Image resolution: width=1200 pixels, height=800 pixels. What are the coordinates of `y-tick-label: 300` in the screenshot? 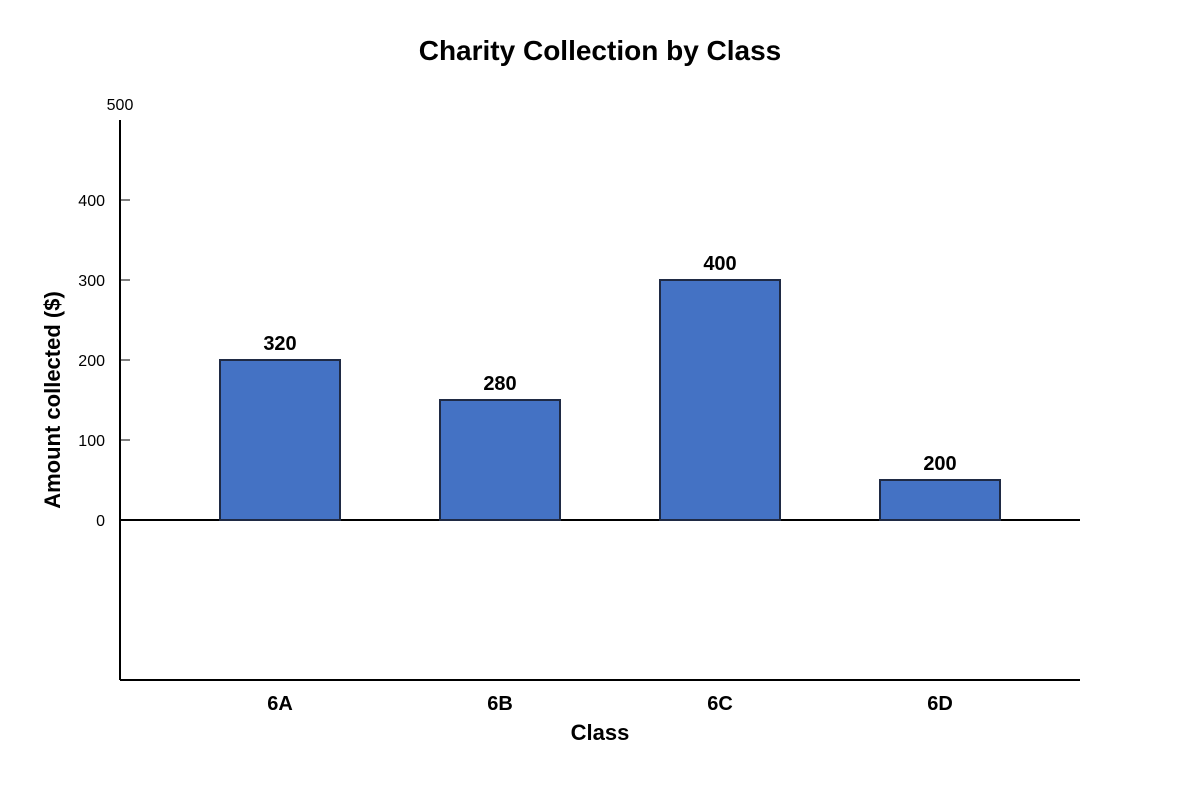 It's located at (91, 281).